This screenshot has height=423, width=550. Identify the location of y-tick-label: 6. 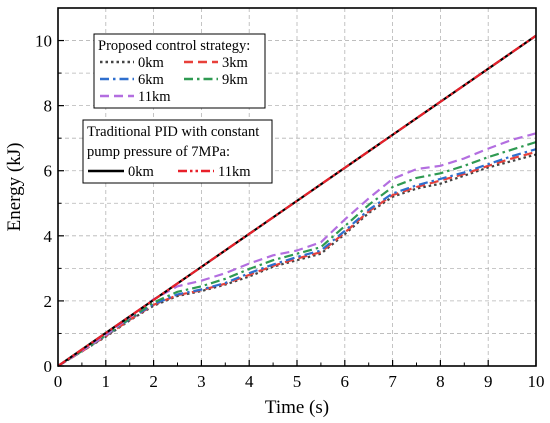
(48, 171).